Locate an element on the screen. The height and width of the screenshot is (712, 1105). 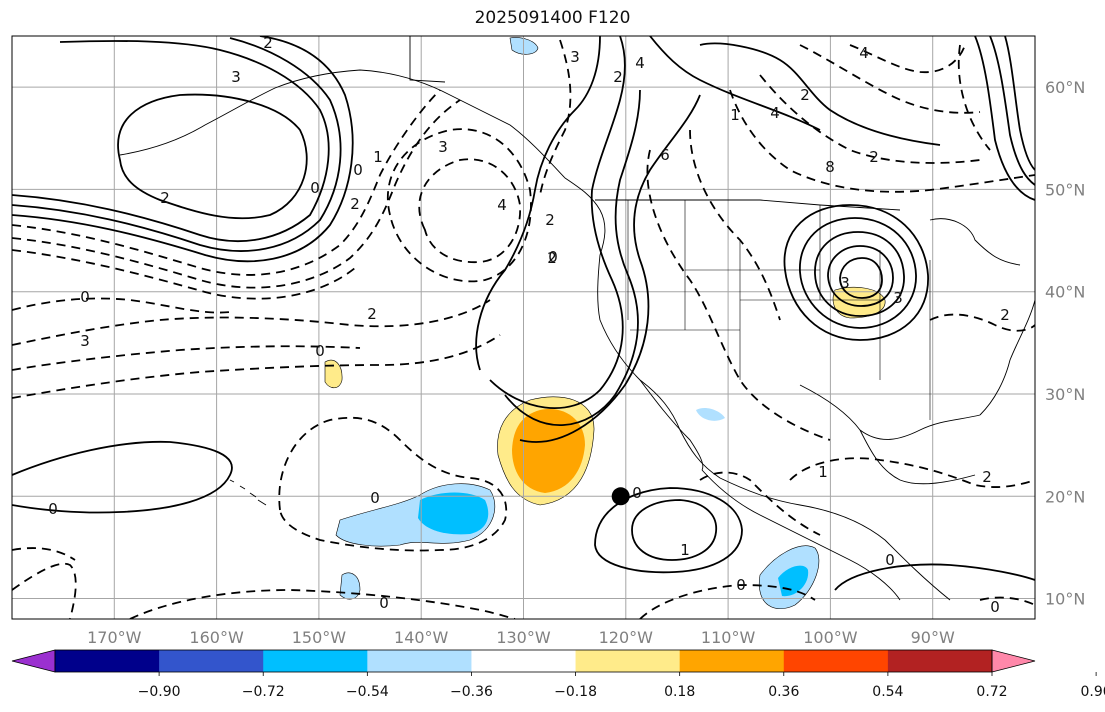
colorbar-frame is located at coordinates (523, 661).